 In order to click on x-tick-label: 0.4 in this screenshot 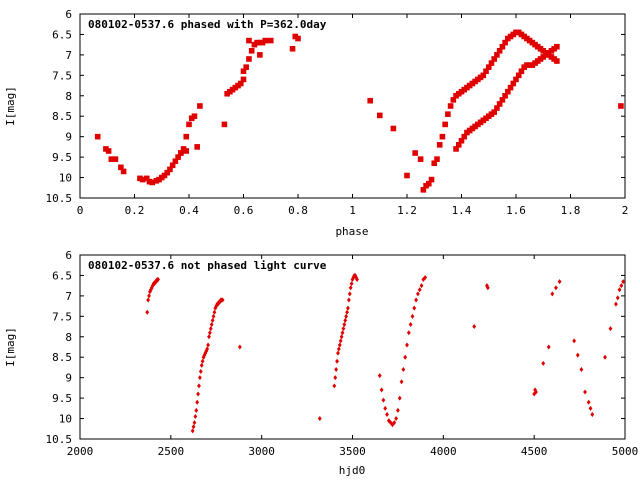, I will do `click(189, 210)`.